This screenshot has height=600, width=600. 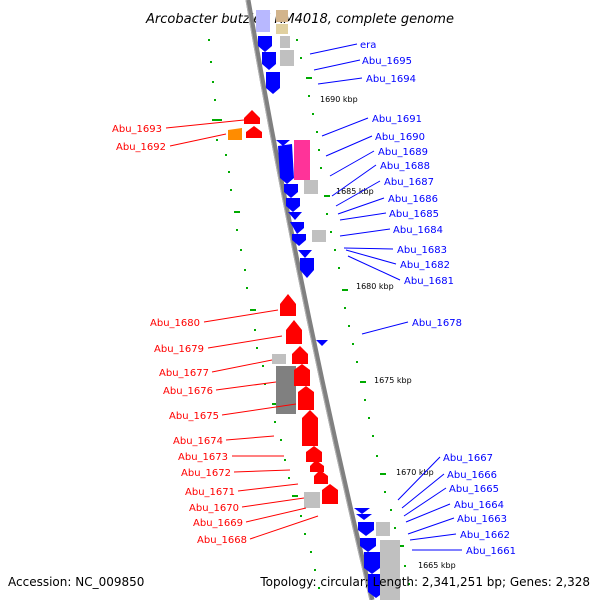 What do you see at coordinates (491, 551) in the screenshot?
I see `gene-label: Abu_1661` at bounding box center [491, 551].